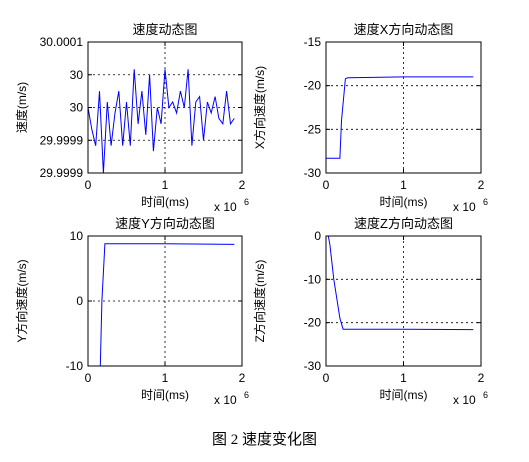 This screenshot has width=529, height=462. What do you see at coordinates (164, 29) in the screenshot?
I see `chart-title: 速度动态图` at bounding box center [164, 29].